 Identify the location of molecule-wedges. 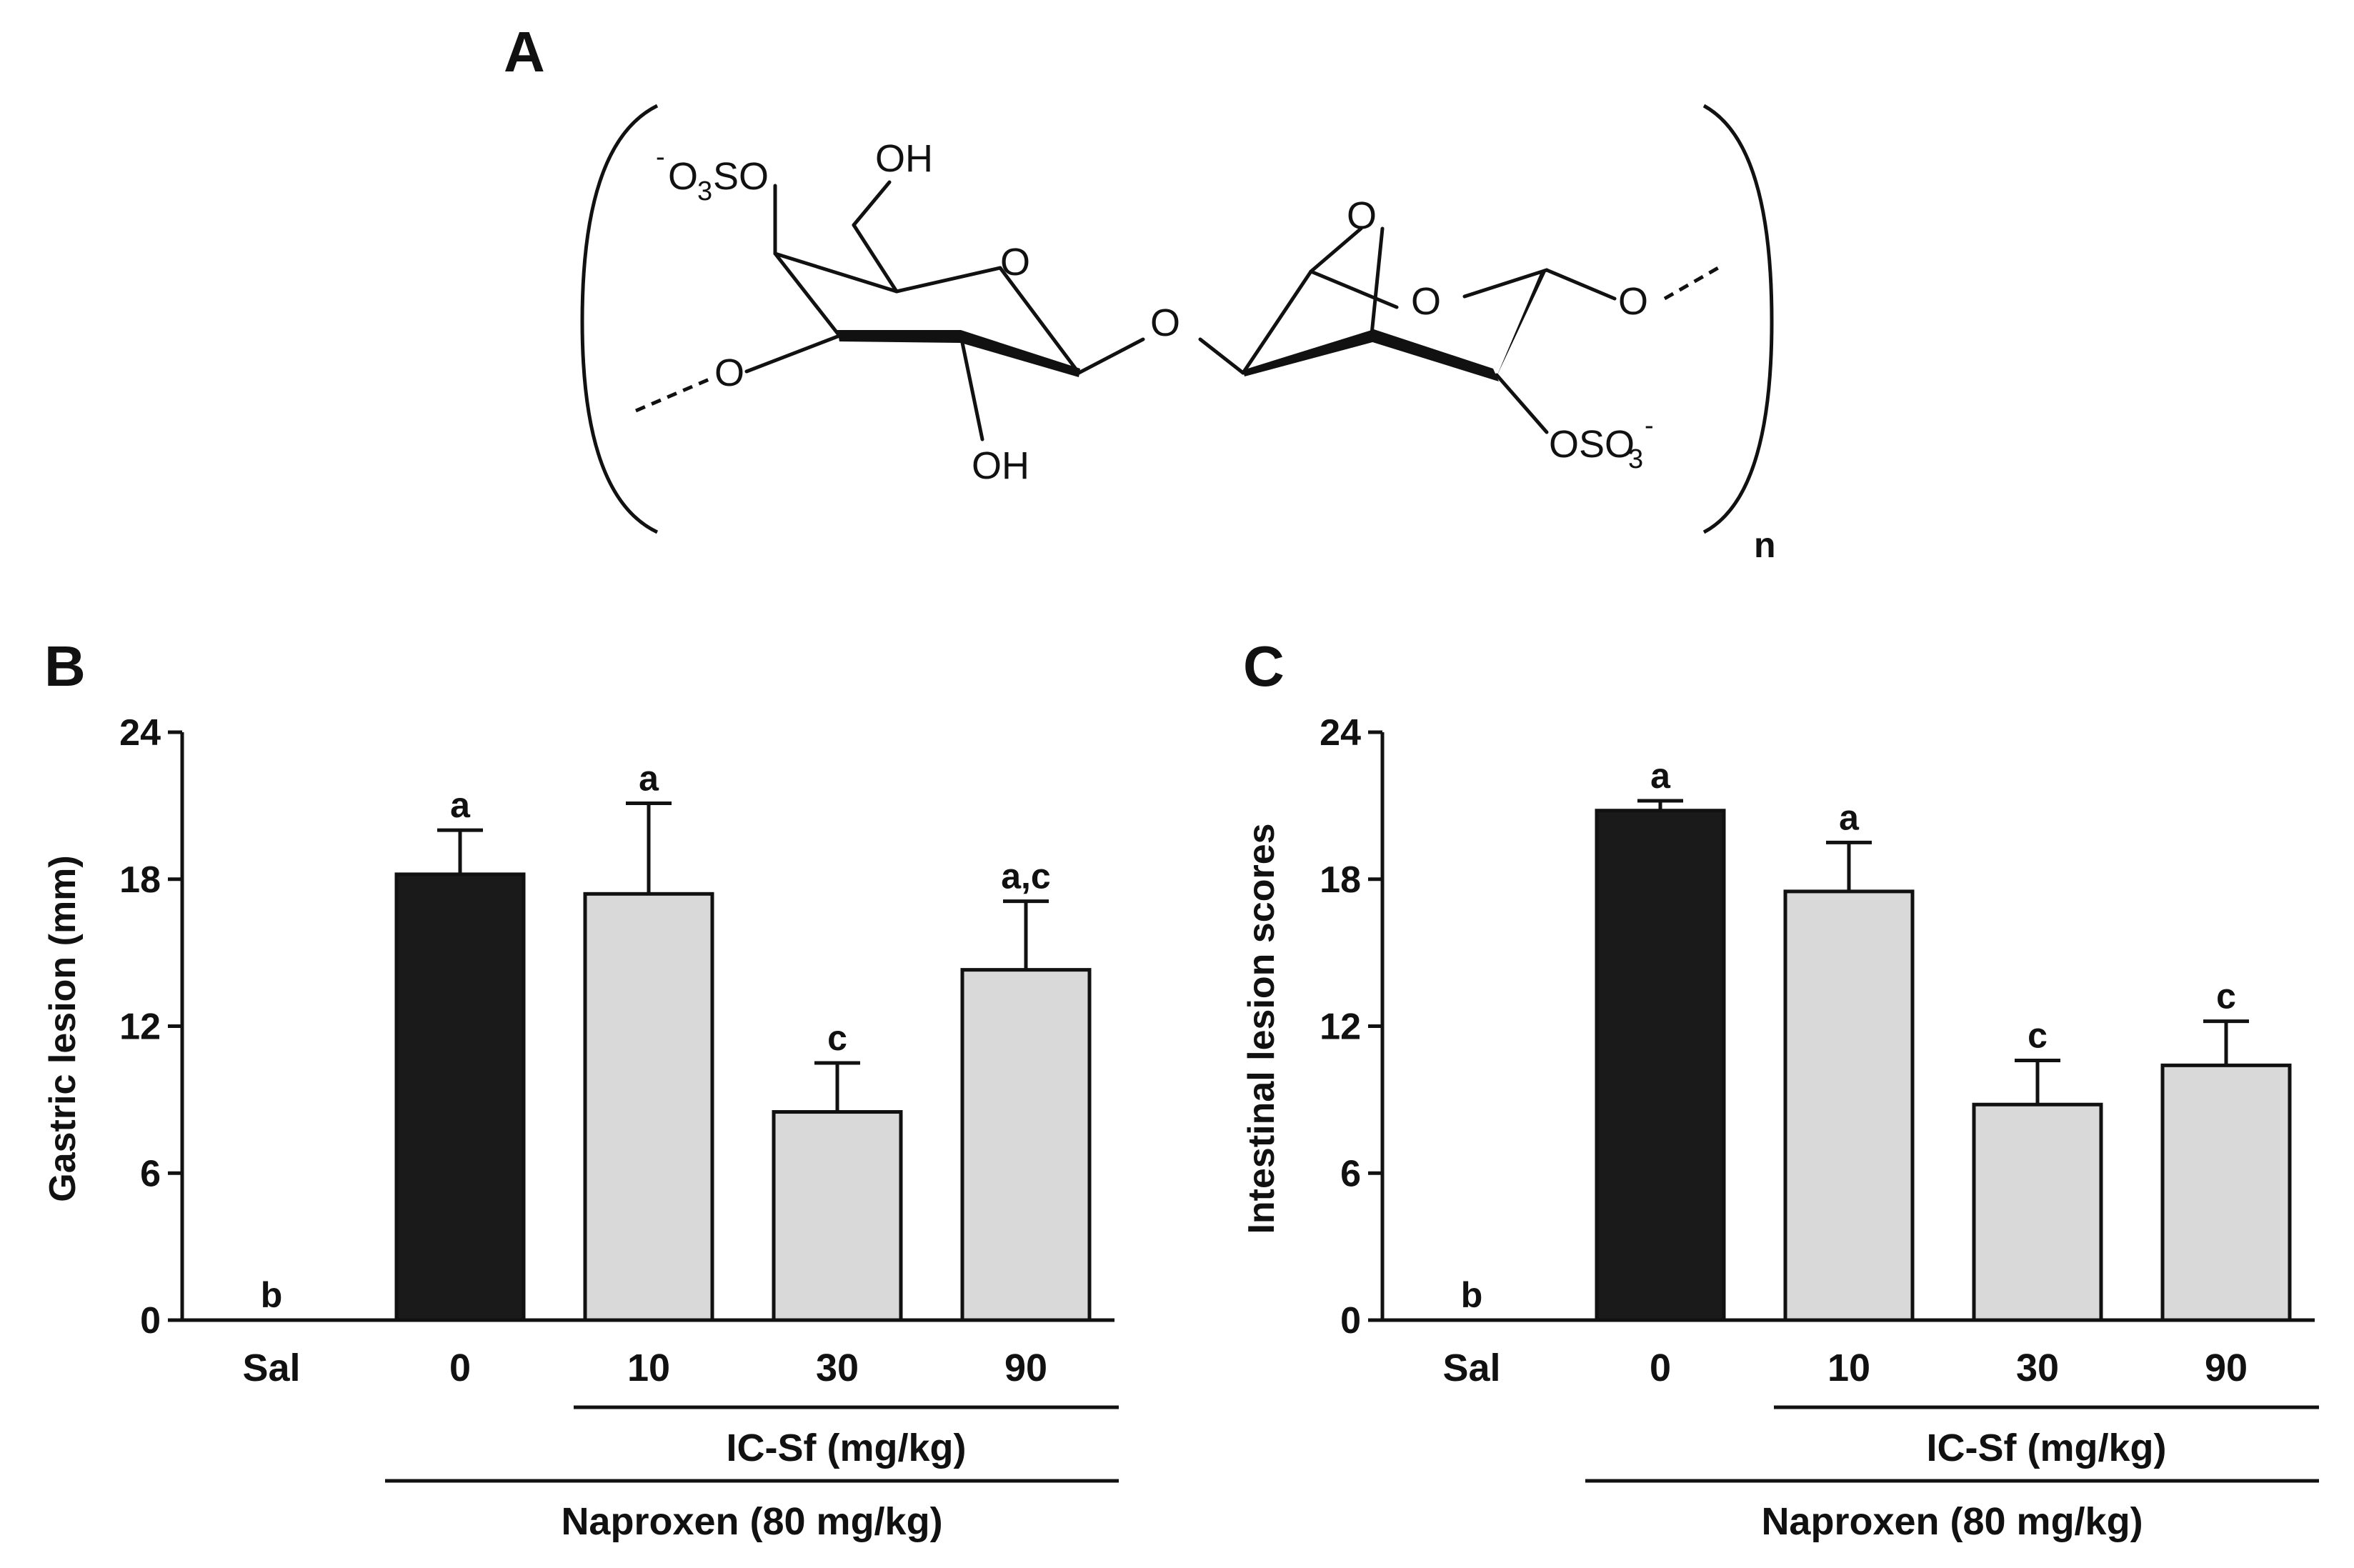
(1192, 325).